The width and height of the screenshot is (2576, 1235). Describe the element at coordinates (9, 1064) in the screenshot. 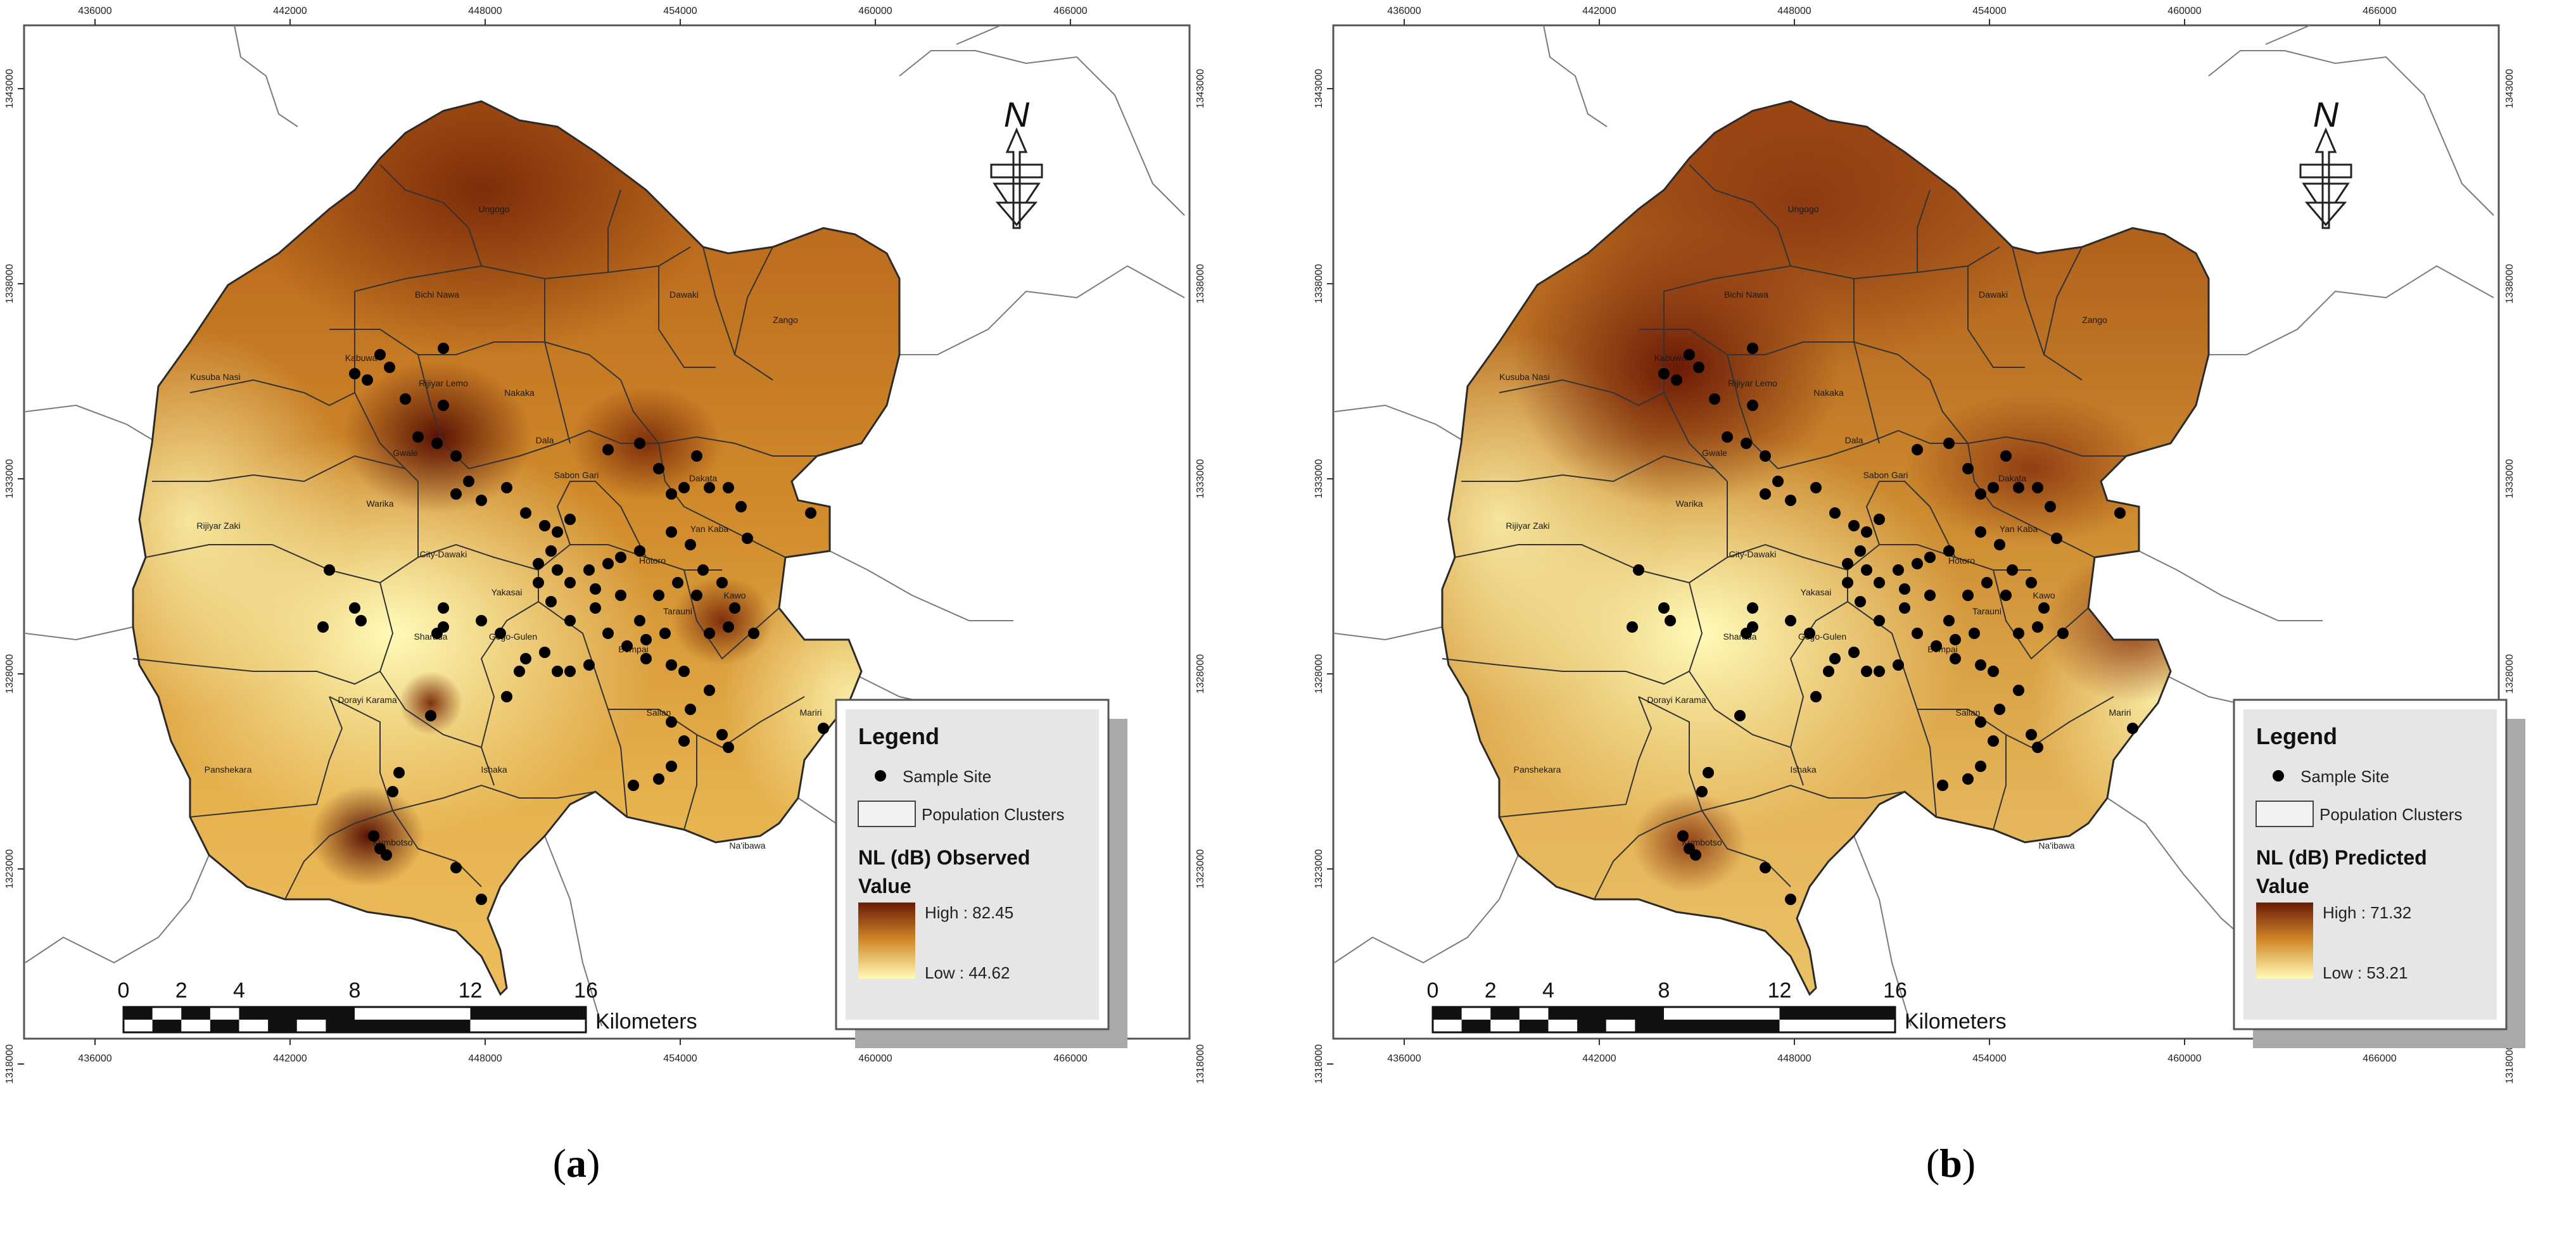

I see `y-tick-label-left: 1318000` at that location.